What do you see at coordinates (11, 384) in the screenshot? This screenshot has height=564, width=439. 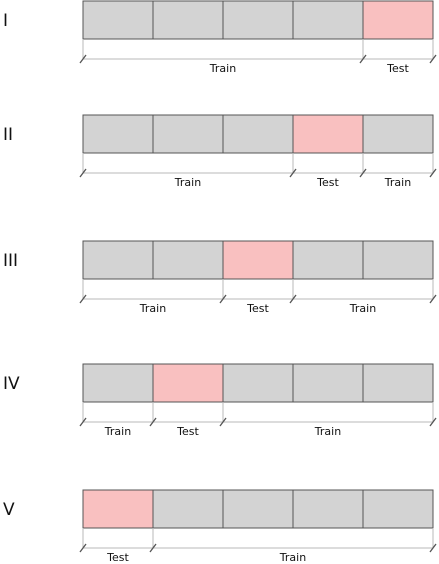 I see `fold-label: IV` at bounding box center [11, 384].